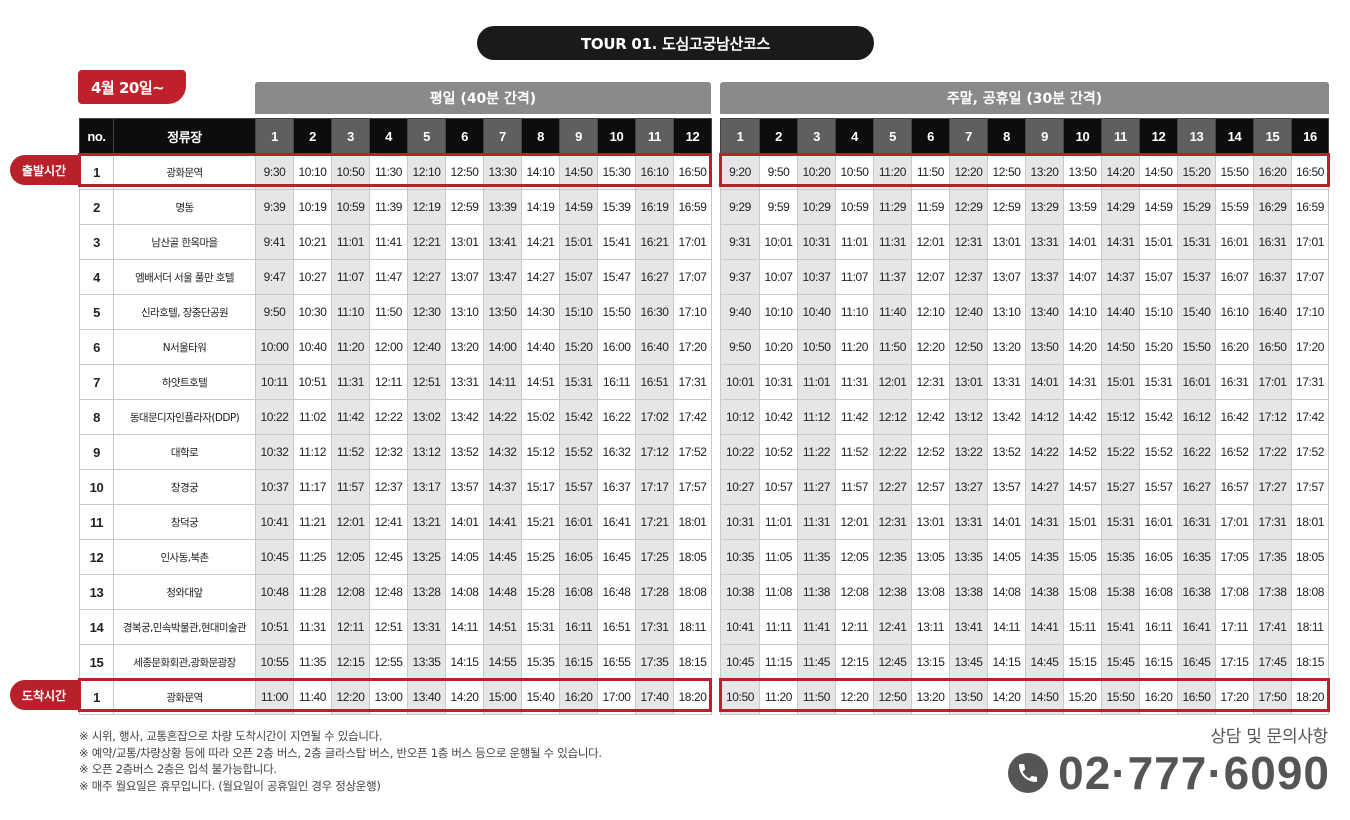 Image resolution: width=1350 pixels, height=820 pixels. Describe the element at coordinates (388, 452) in the screenshot. I see `weekday-time-cell: 12:32` at that location.